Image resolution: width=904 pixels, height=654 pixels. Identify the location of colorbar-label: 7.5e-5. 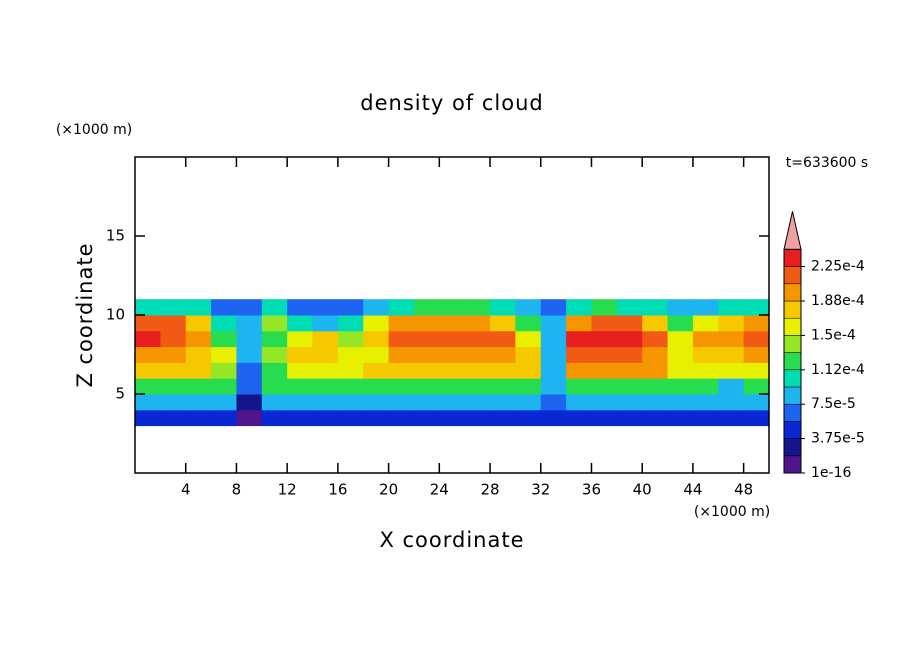
(833, 404).